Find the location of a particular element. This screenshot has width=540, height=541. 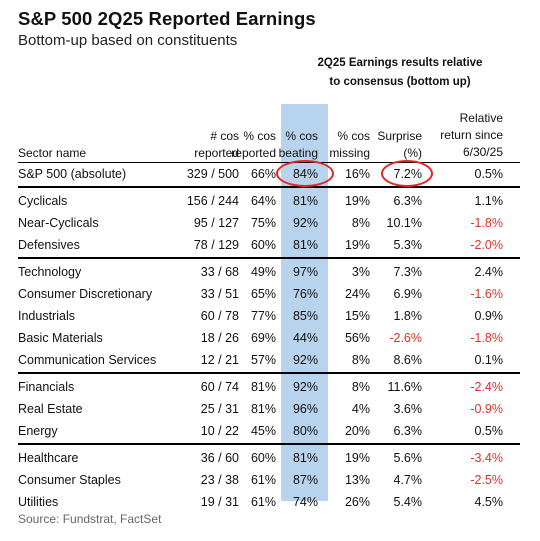

cell-missing: 15% is located at coordinates (357, 316).